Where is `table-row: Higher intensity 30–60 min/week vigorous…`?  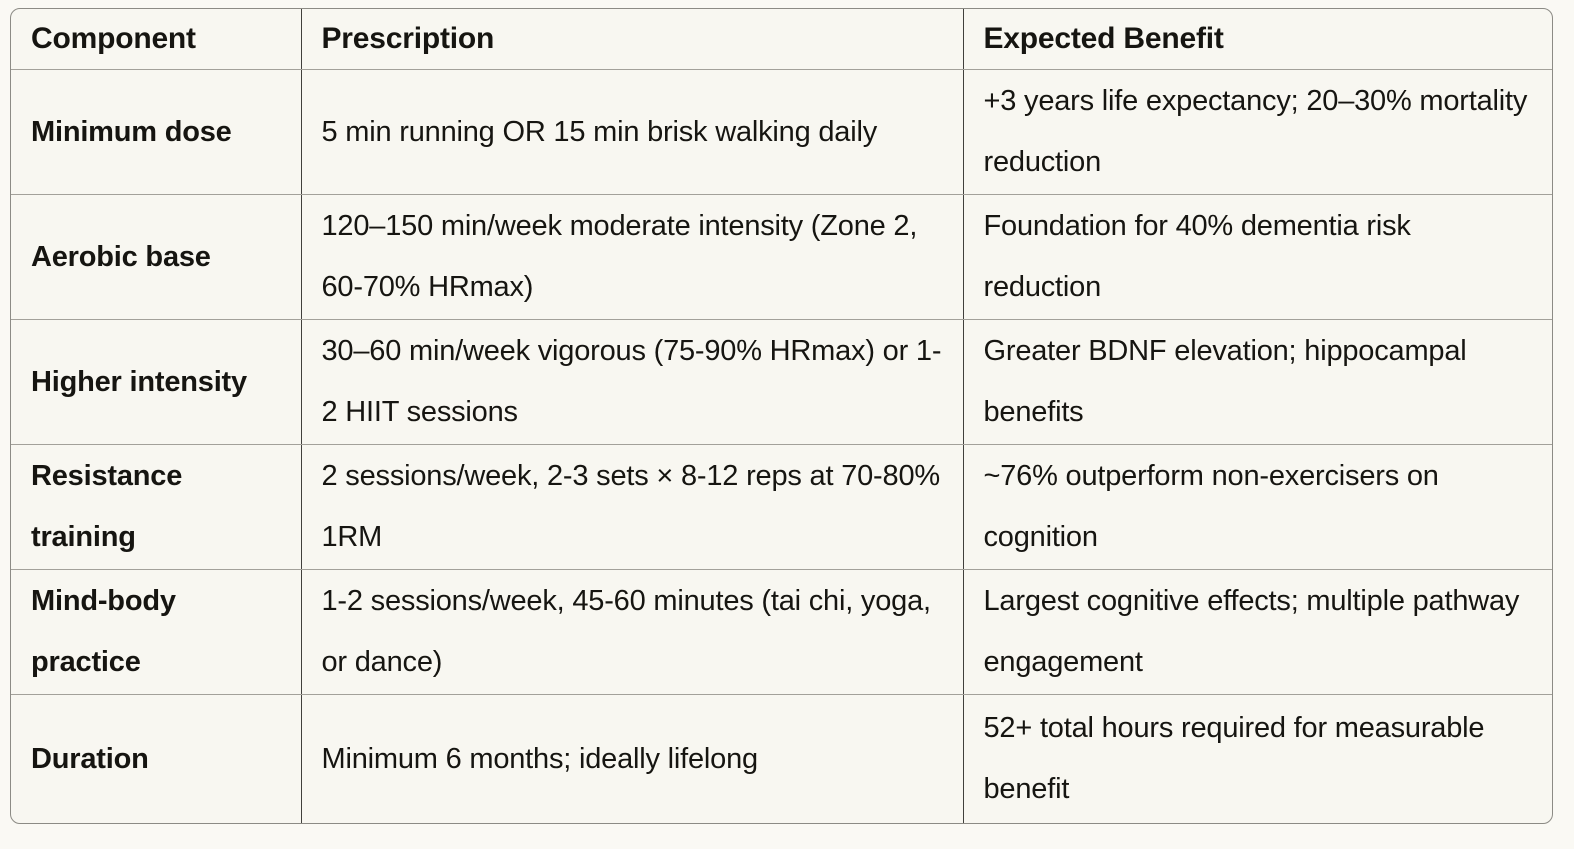 table-row: Higher intensity 30–60 min/week vigorous… is located at coordinates (781, 382).